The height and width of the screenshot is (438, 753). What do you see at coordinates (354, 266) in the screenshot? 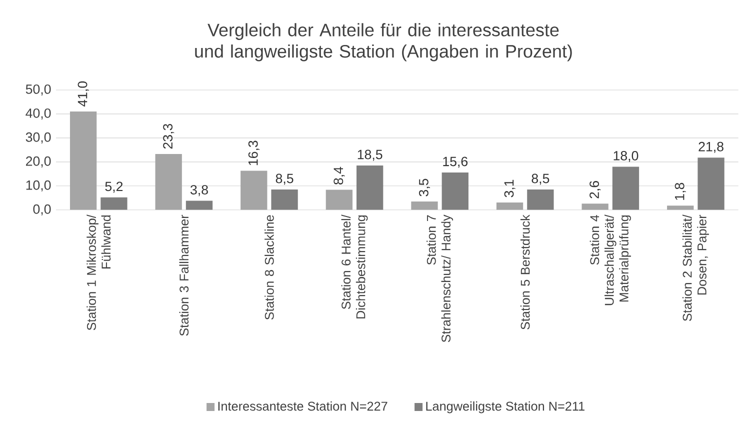
I see `x-tick-label: Station 6 Hantel/ Dichtebestimmung` at bounding box center [354, 266].